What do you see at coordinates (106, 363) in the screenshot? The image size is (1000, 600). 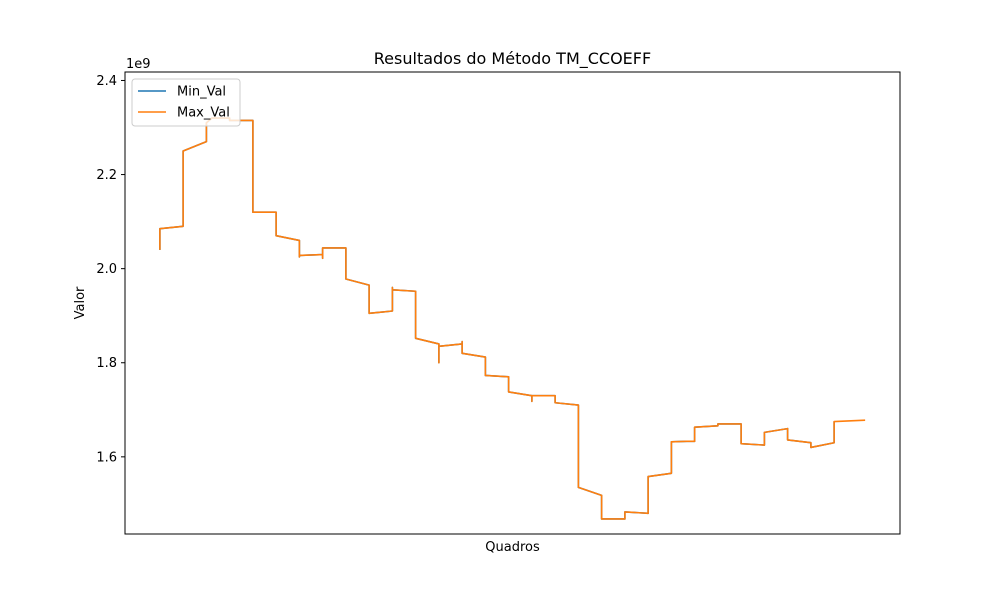 I see `y-tick-label: 1.8` at bounding box center [106, 363].